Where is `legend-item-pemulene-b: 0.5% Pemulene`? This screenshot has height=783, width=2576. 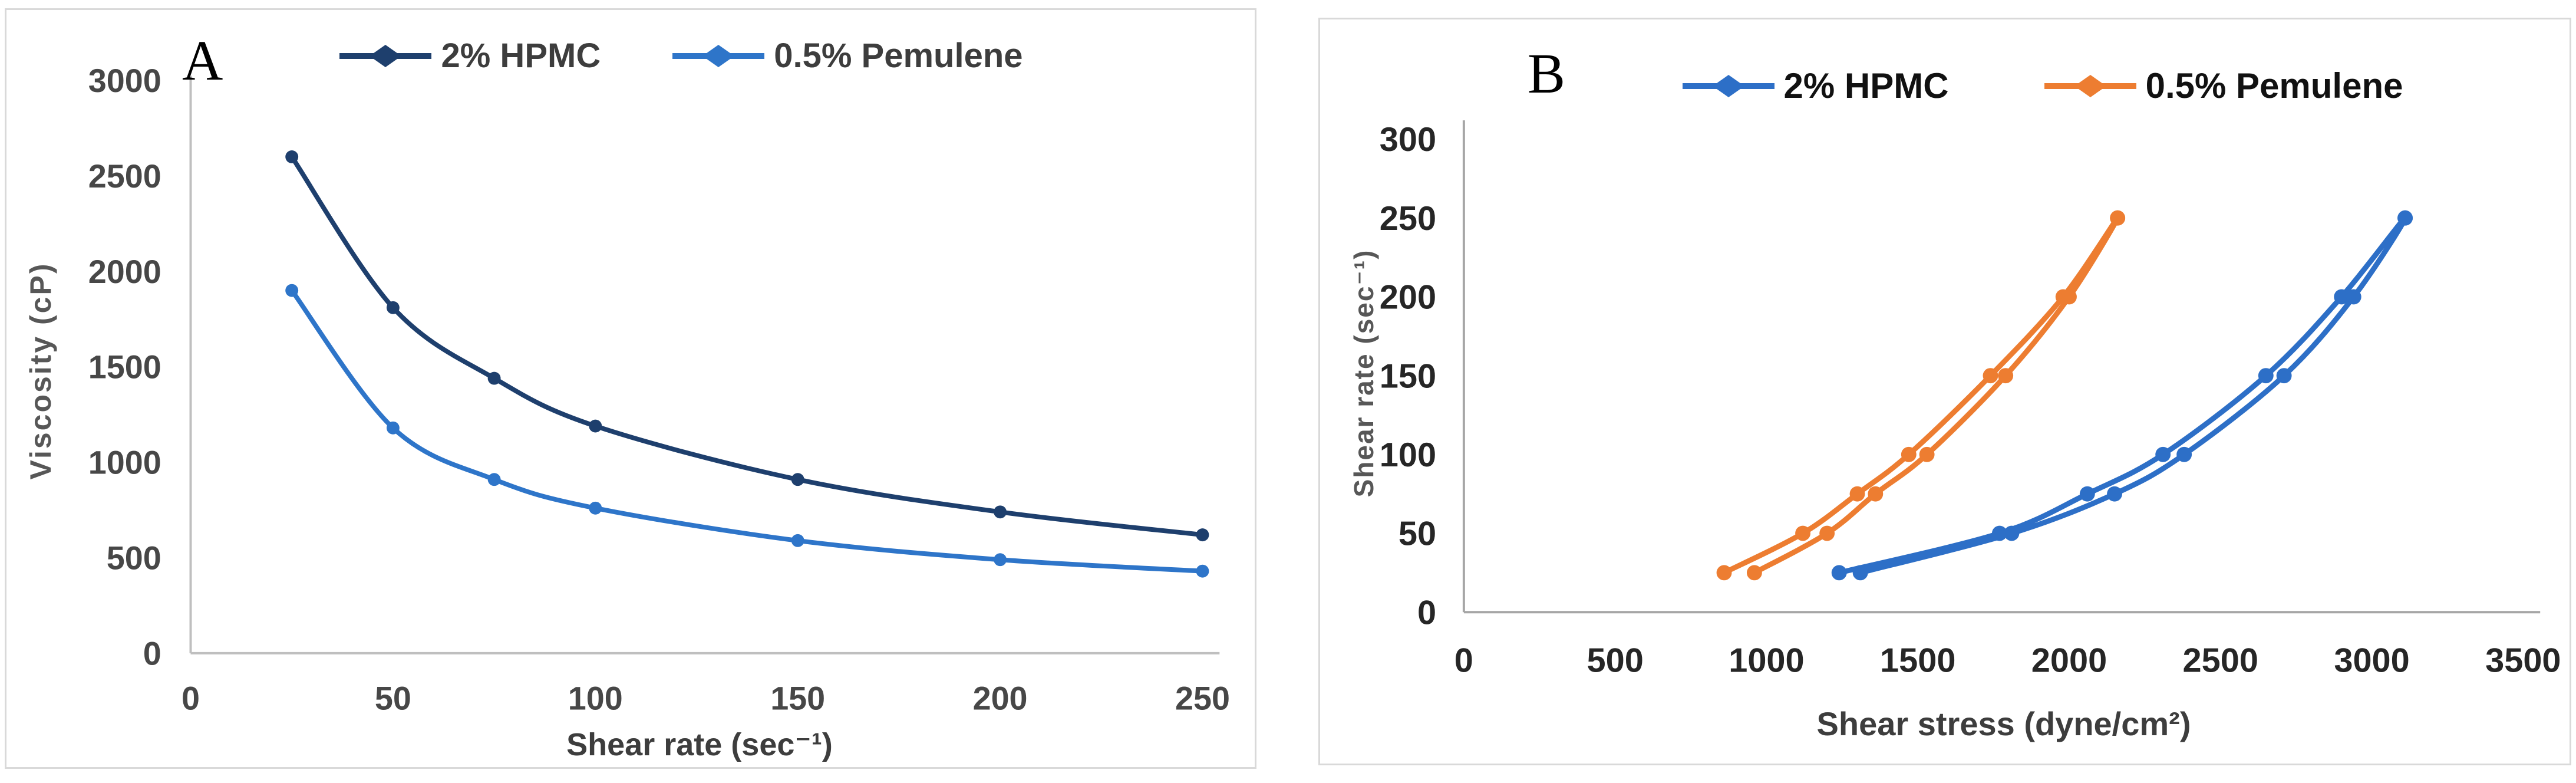 legend-item-pemulene-b: 0.5% Pemulene is located at coordinates (2223, 85).